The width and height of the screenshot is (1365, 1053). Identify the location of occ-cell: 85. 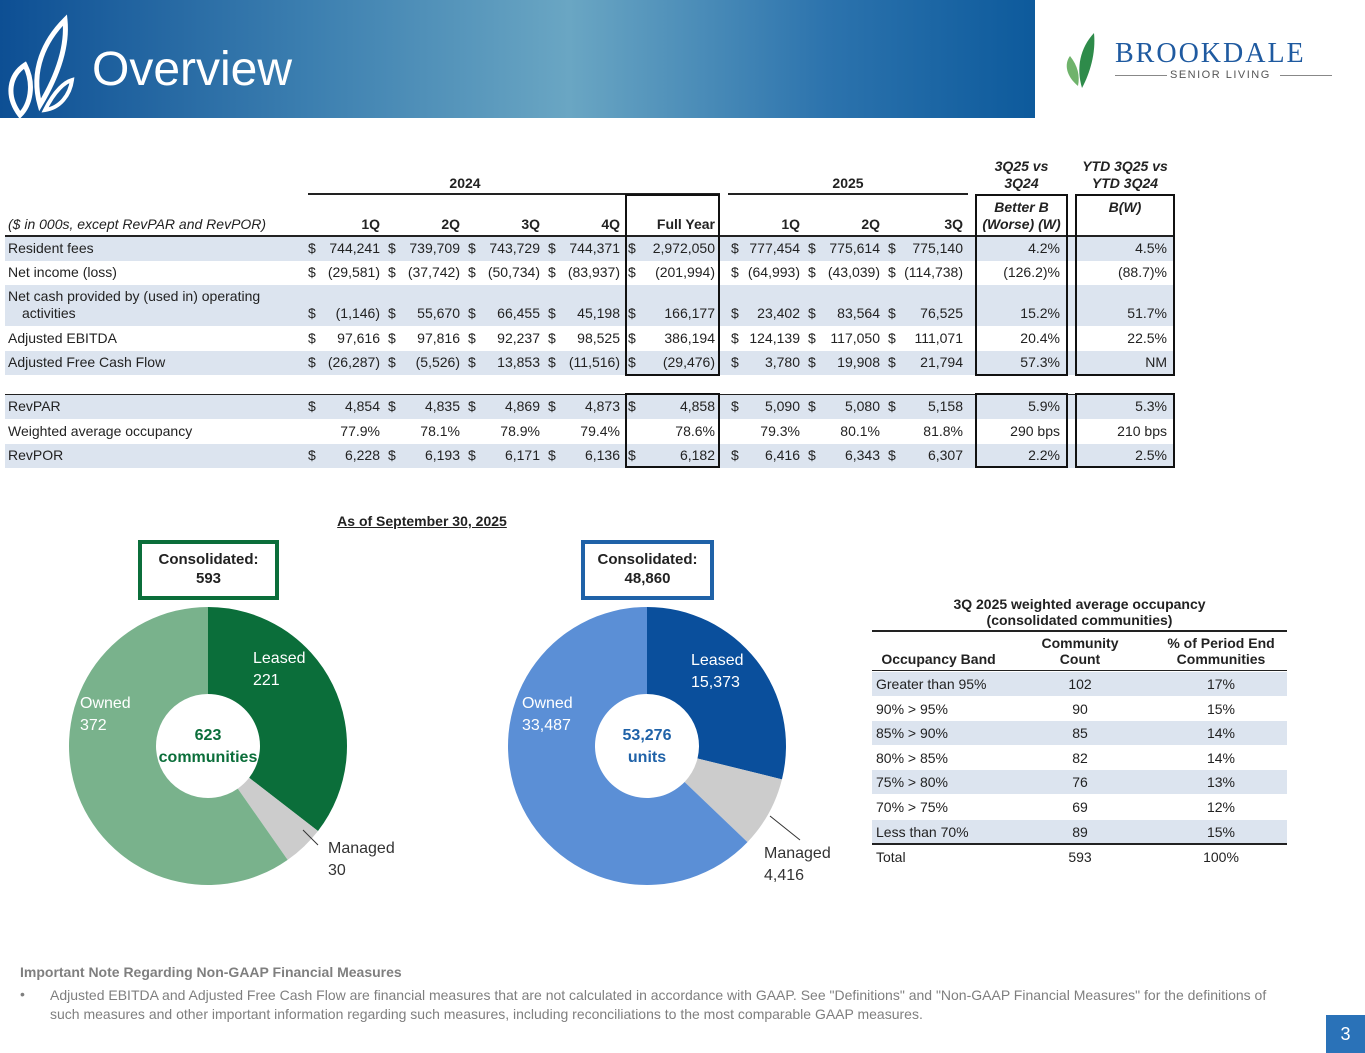
(1080, 733).